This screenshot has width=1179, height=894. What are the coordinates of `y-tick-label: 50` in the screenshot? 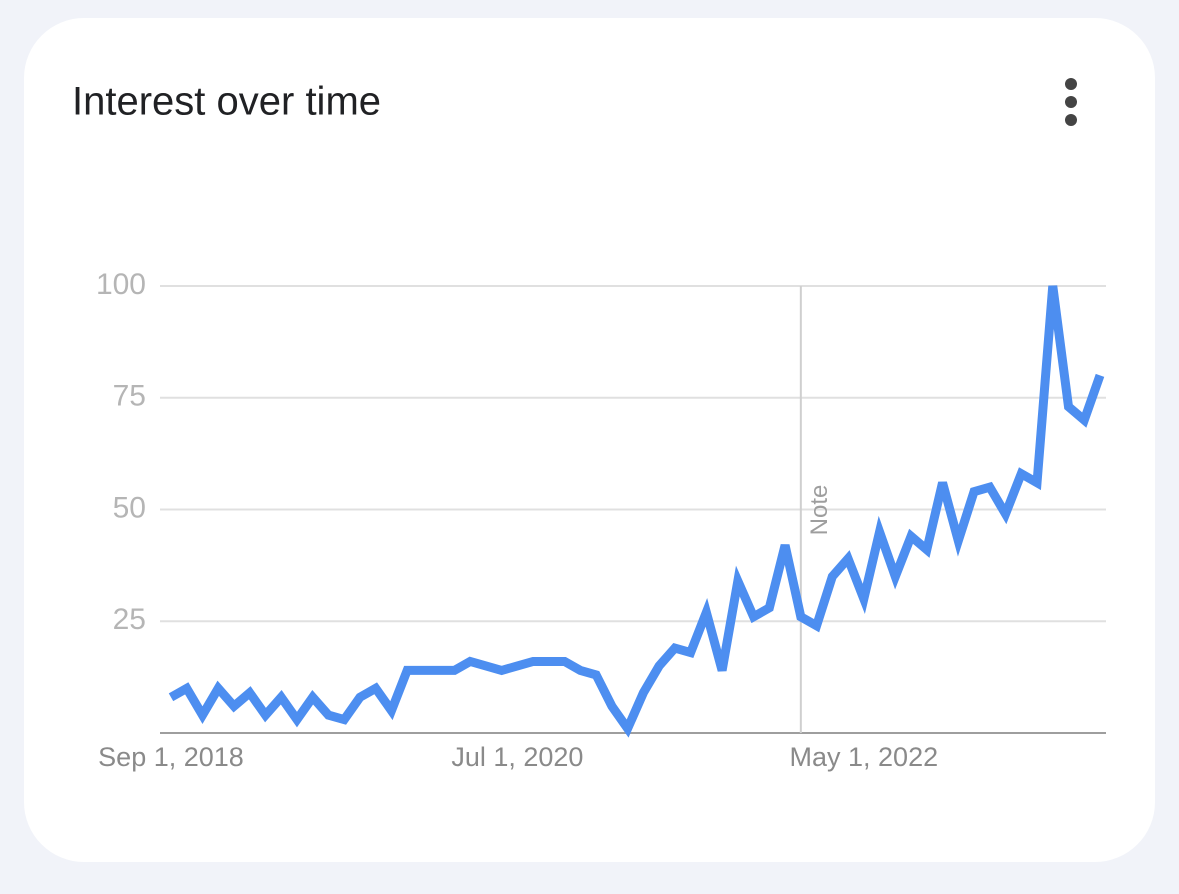 It's located at (129, 507).